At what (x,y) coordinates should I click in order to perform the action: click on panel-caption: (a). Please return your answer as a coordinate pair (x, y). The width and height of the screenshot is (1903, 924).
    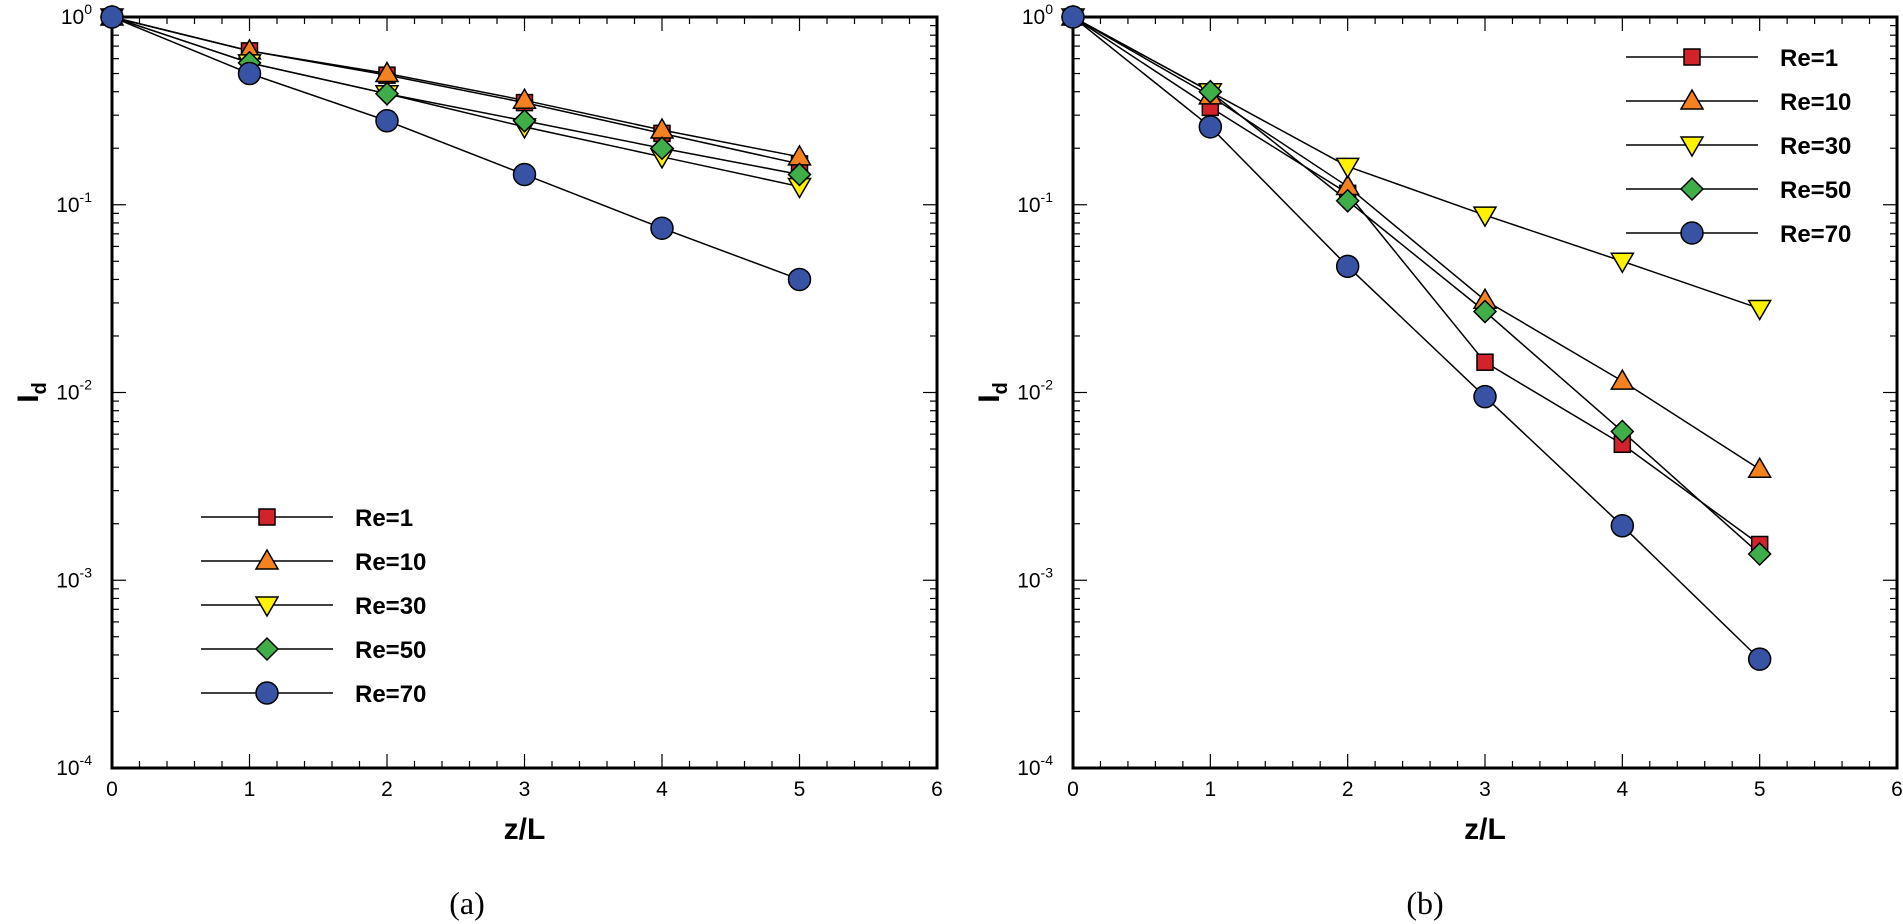
    Looking at the image, I should click on (467, 903).